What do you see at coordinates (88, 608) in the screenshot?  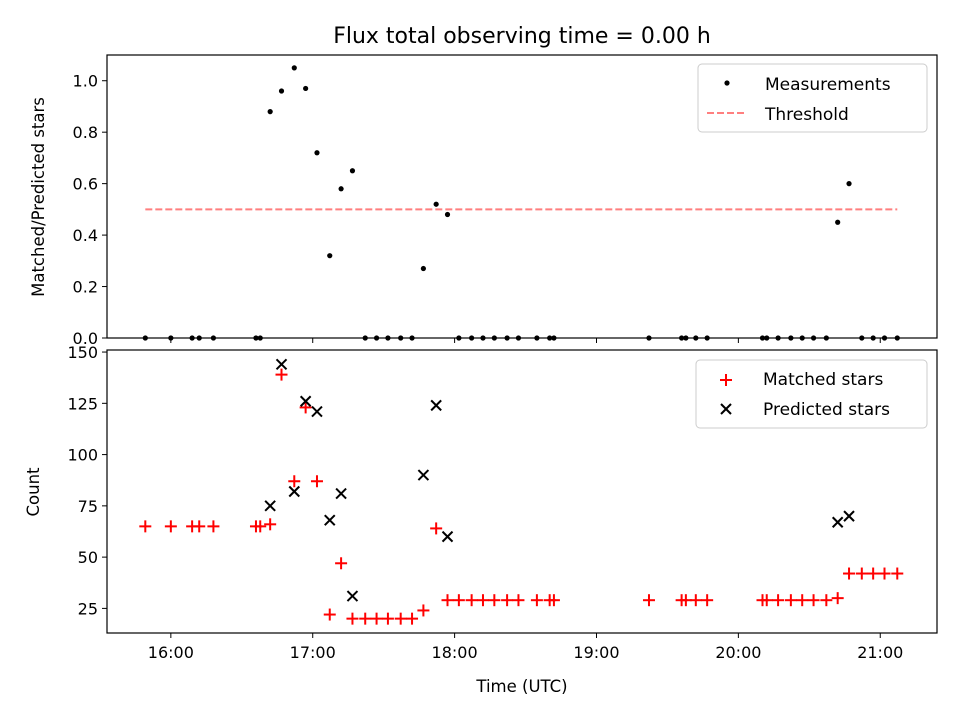 I see `y-tick-label: 25` at bounding box center [88, 608].